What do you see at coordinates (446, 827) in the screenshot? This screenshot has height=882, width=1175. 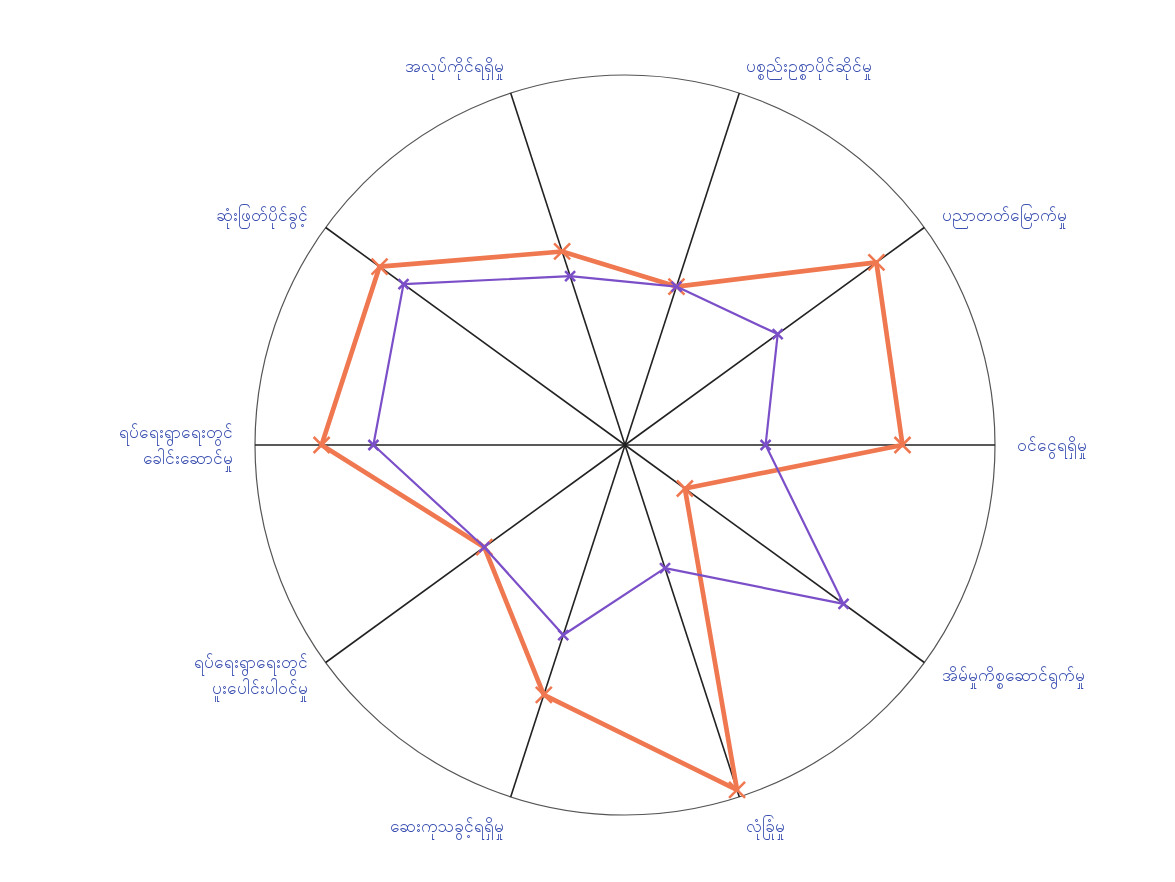 I see `spoke-label: ဆေးကုသခွင့်ရရှိမှု` at bounding box center [446, 827].